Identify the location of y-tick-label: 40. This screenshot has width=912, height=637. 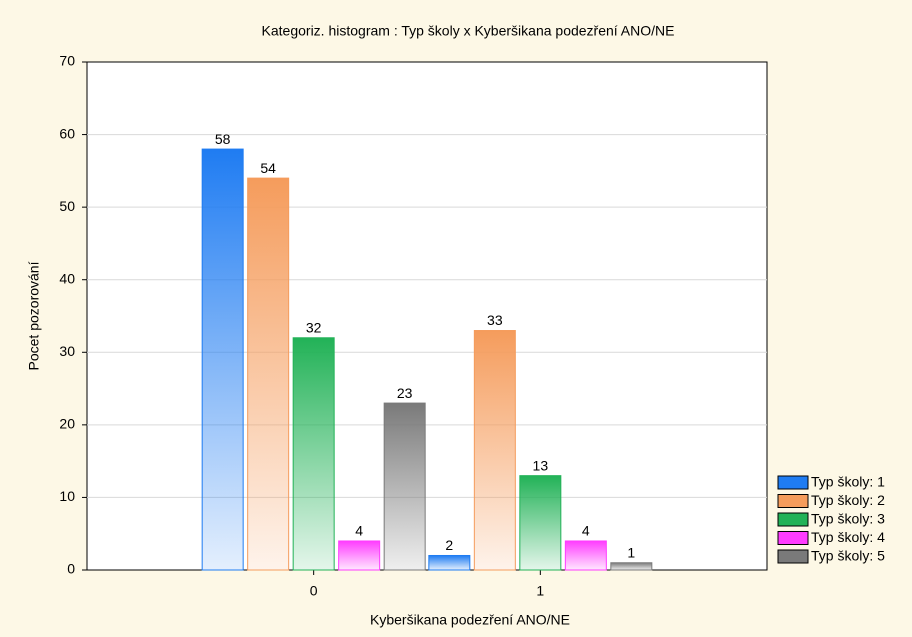
(67, 278).